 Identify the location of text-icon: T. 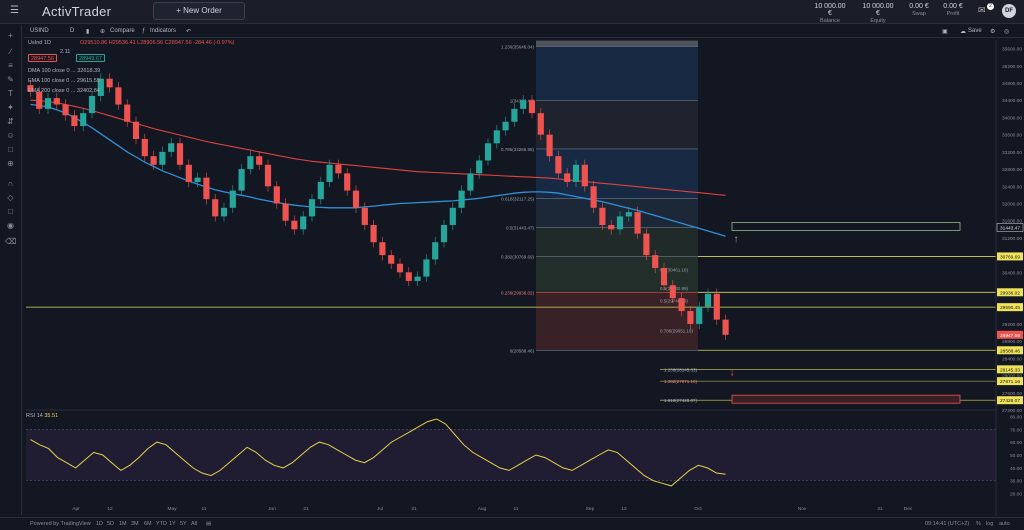
(10, 93).